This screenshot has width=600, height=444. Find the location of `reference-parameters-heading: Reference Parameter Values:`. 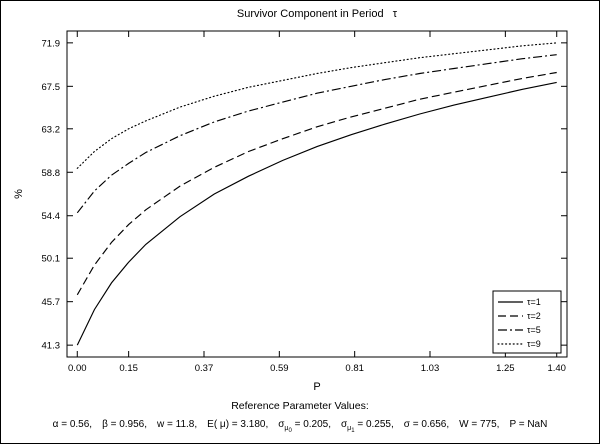

reference-parameters-heading: Reference Parameter Values: is located at coordinates (300, 406).